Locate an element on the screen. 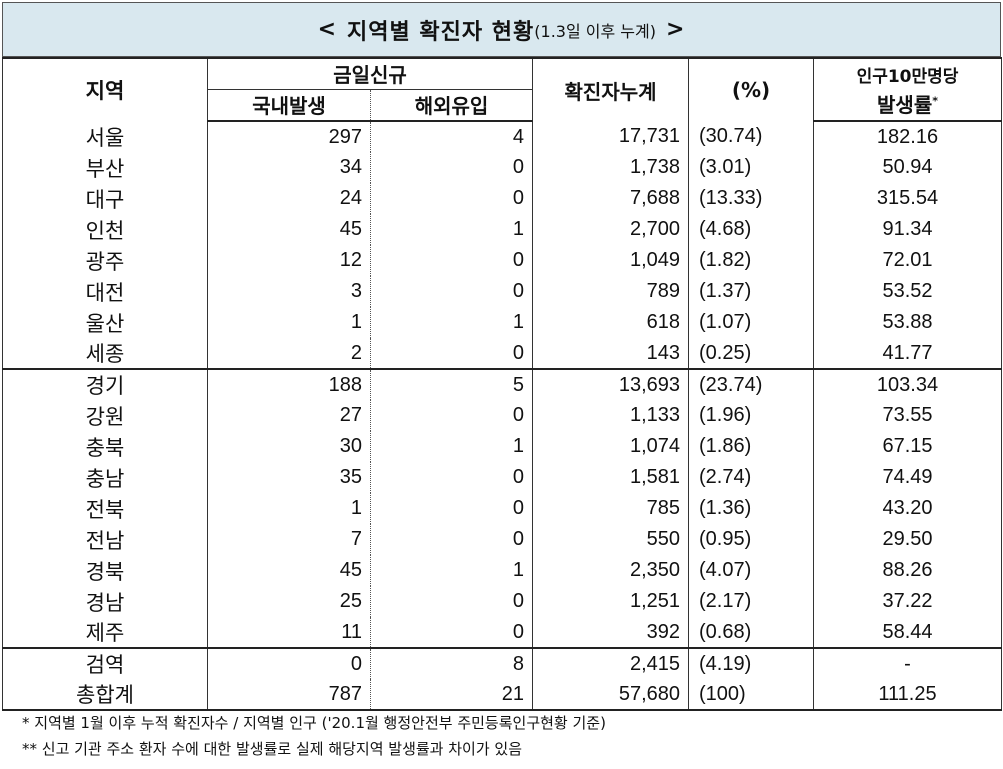 The width and height of the screenshot is (1003, 769). title-suffix: > is located at coordinates (675, 29).